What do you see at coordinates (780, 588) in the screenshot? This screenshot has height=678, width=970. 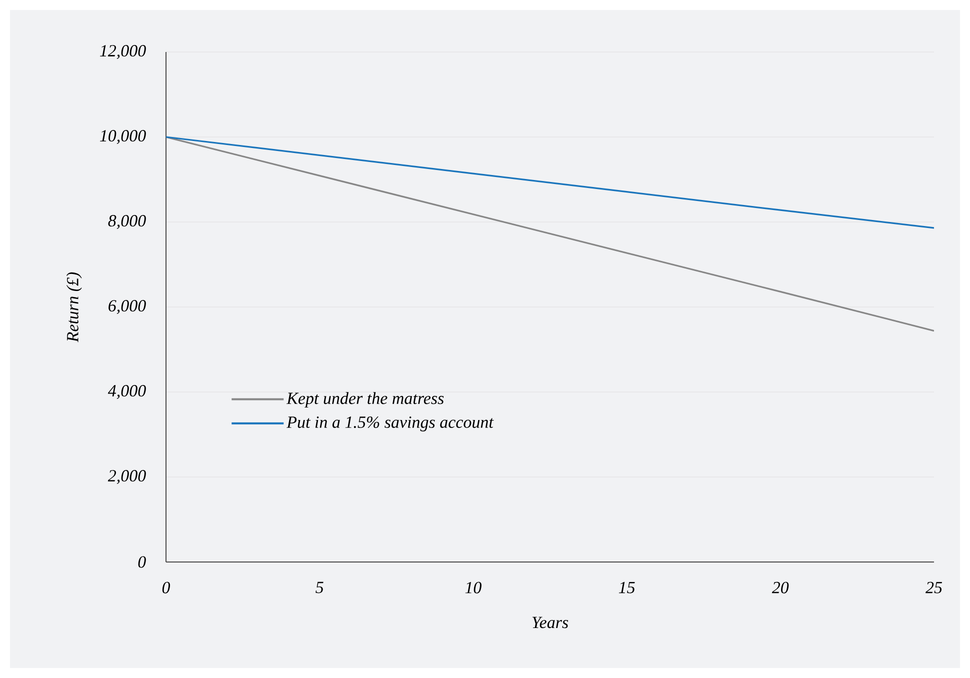 I see `x-tick-label: 20` at bounding box center [780, 588].